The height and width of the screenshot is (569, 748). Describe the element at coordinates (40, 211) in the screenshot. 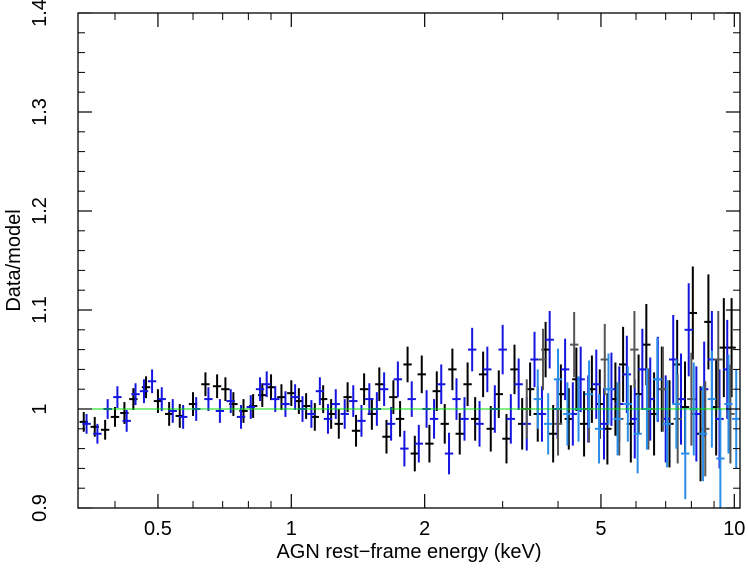

I see `y-tick-label-3: 1.2` at that location.